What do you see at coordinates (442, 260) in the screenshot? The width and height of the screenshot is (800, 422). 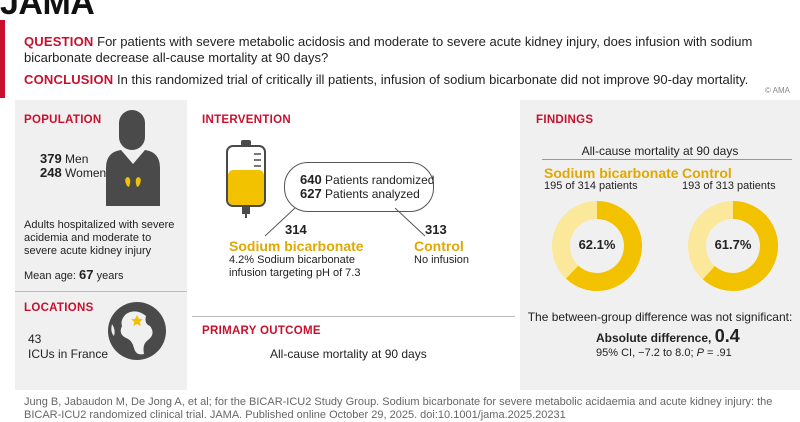 I see `arm2-description: No infusion` at bounding box center [442, 260].